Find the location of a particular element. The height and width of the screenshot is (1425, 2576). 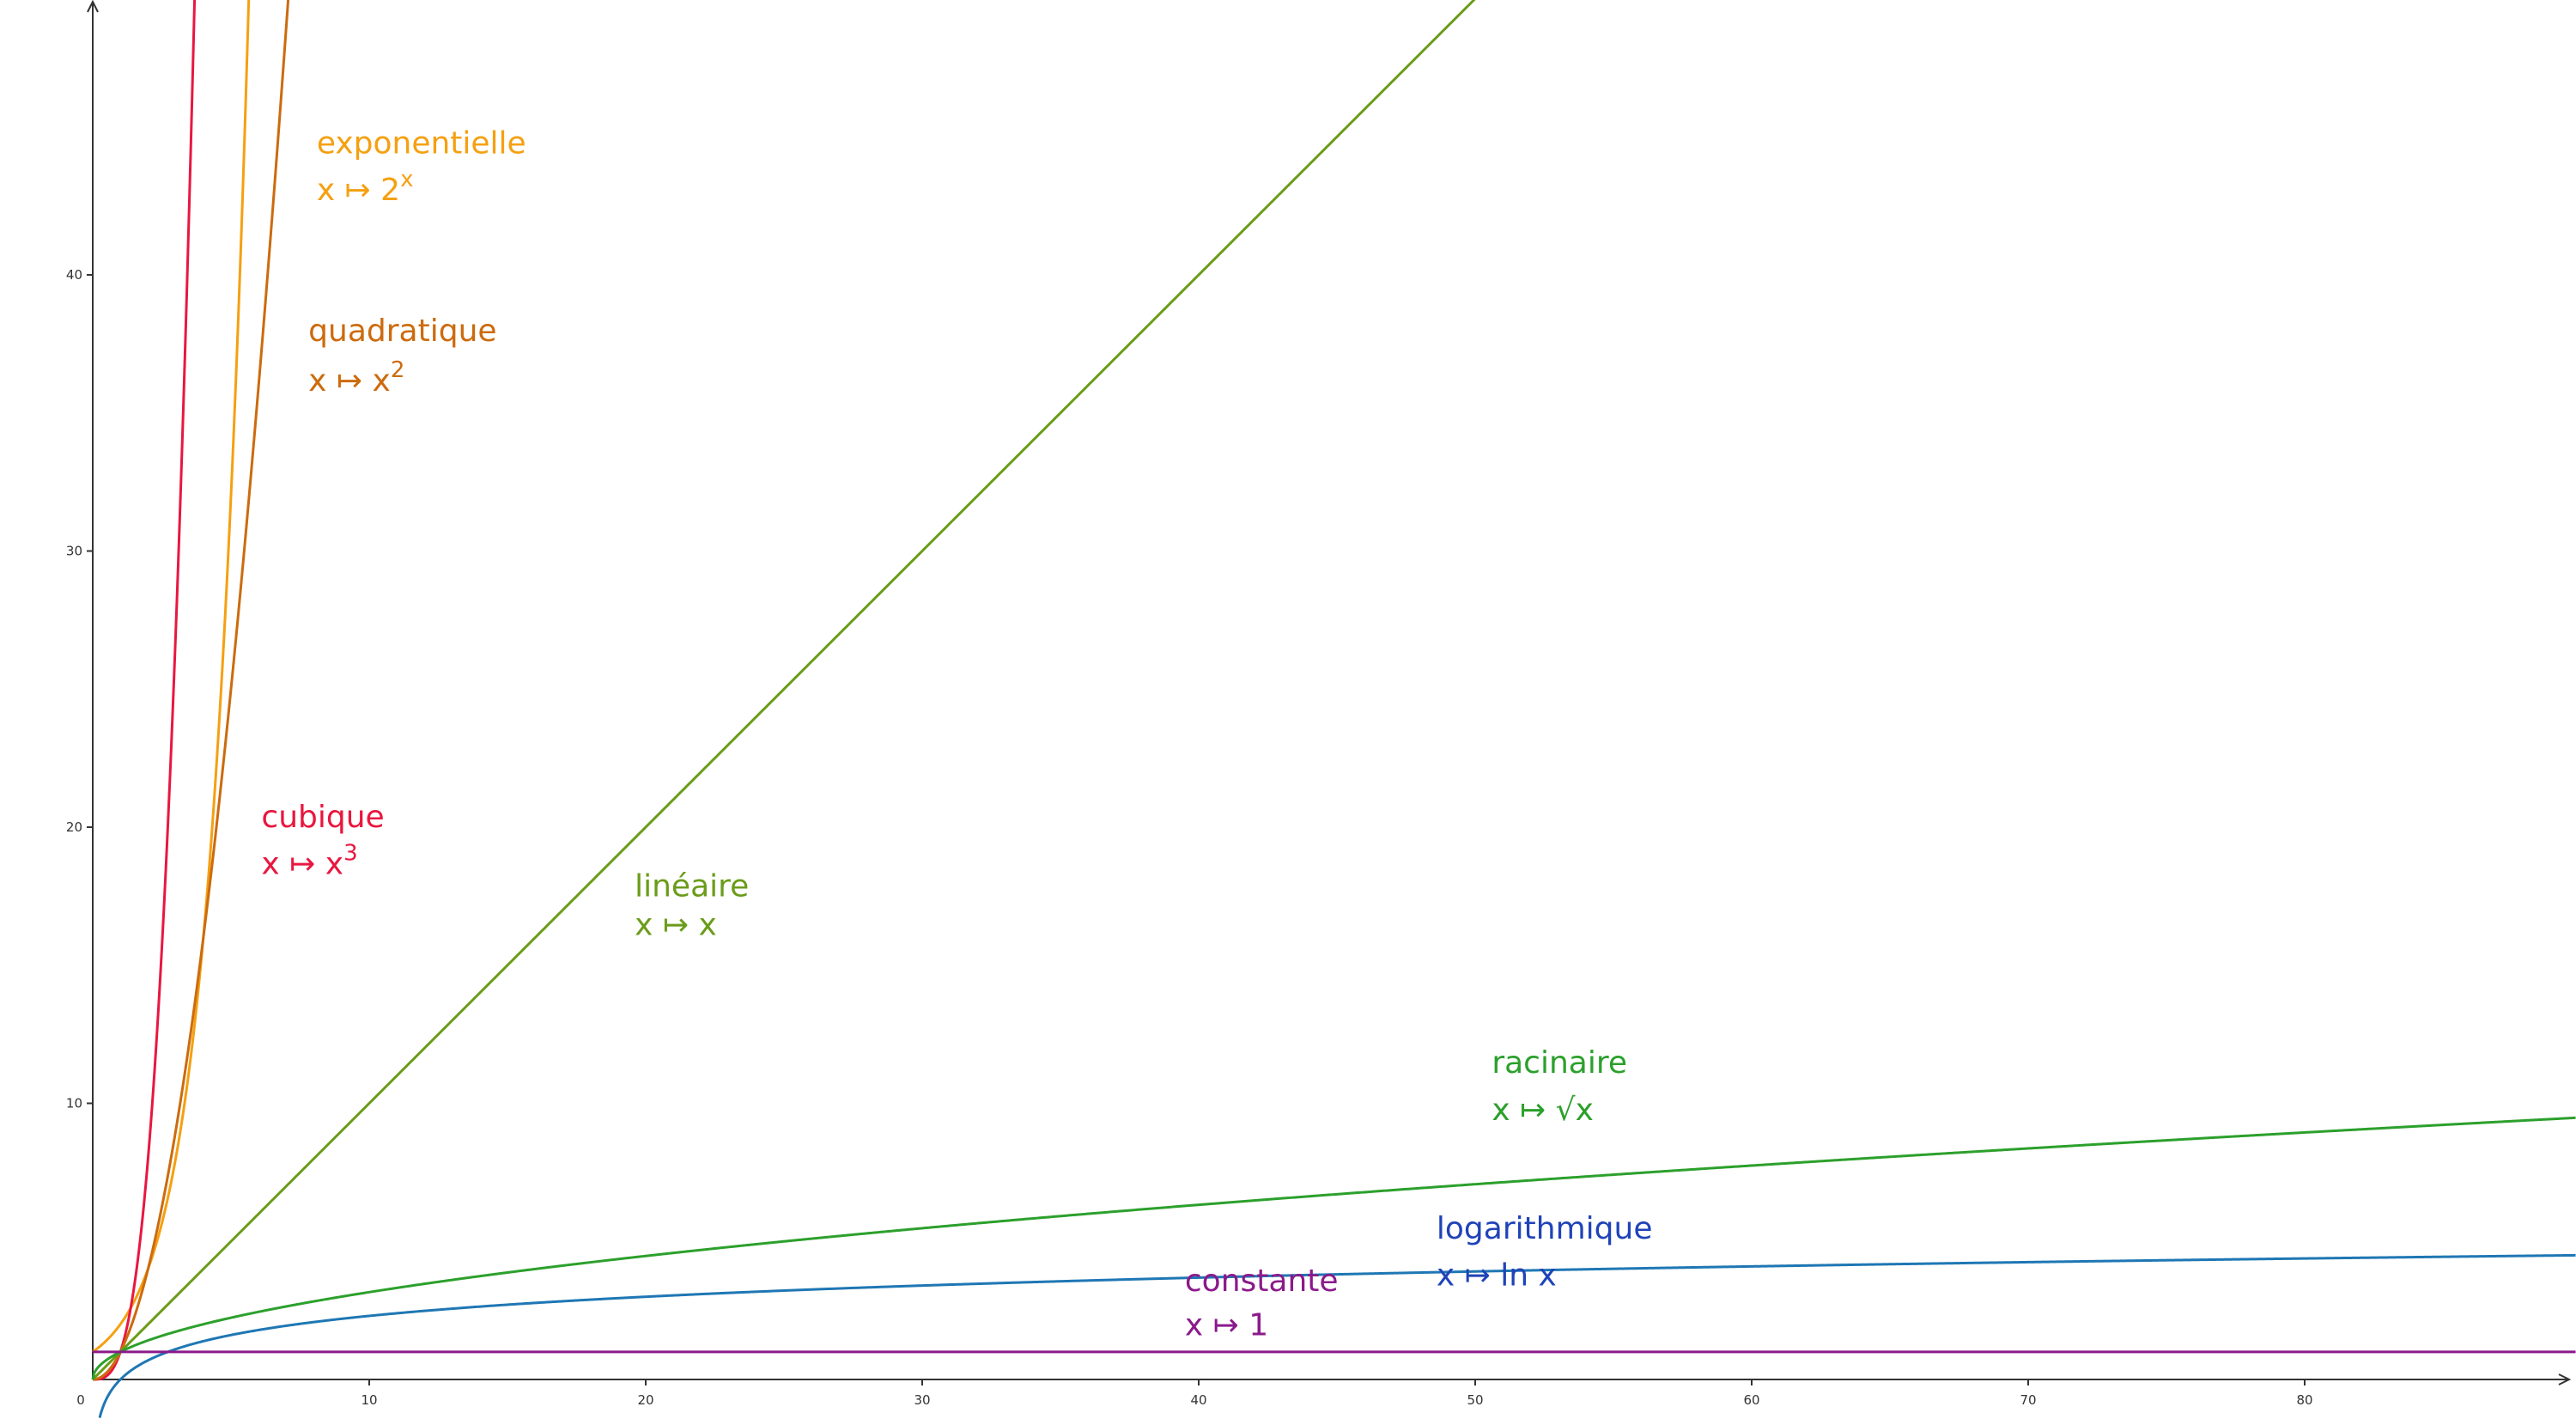

series-name-label-sqrt: racinaire is located at coordinates (1559, 1063).